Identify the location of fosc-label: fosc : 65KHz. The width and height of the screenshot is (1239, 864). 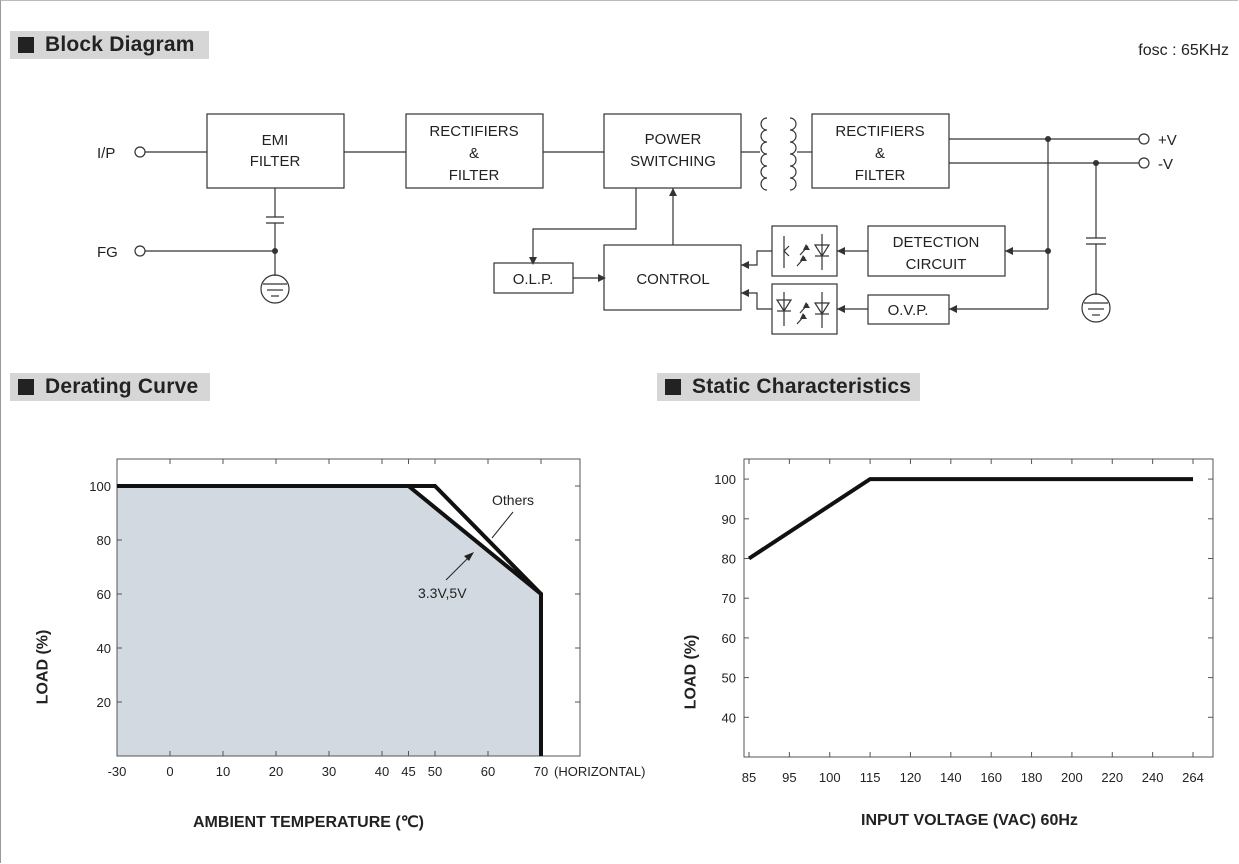
(1183, 50).